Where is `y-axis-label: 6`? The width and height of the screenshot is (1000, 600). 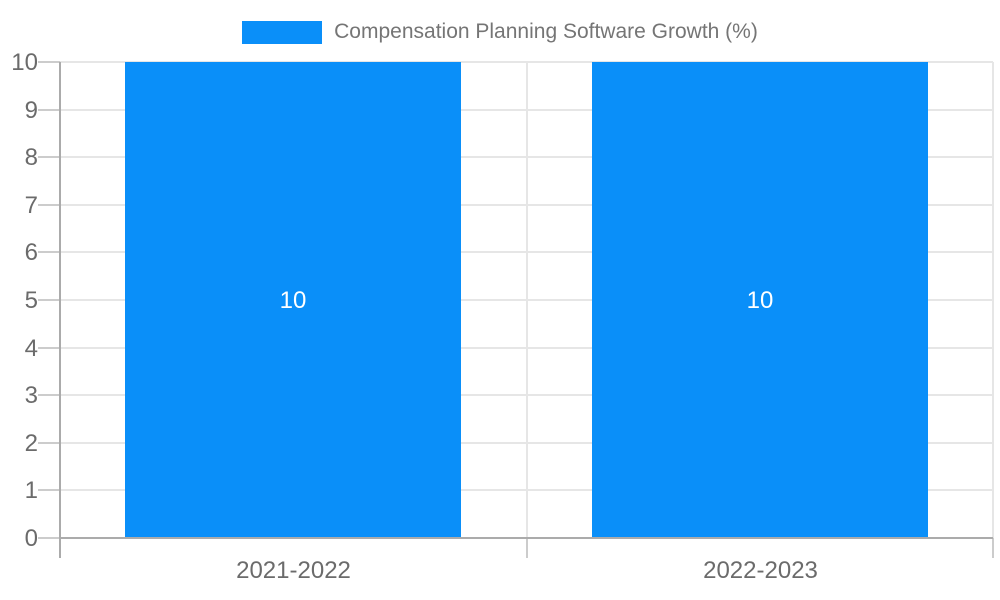
y-axis-label: 6 is located at coordinates (31, 253).